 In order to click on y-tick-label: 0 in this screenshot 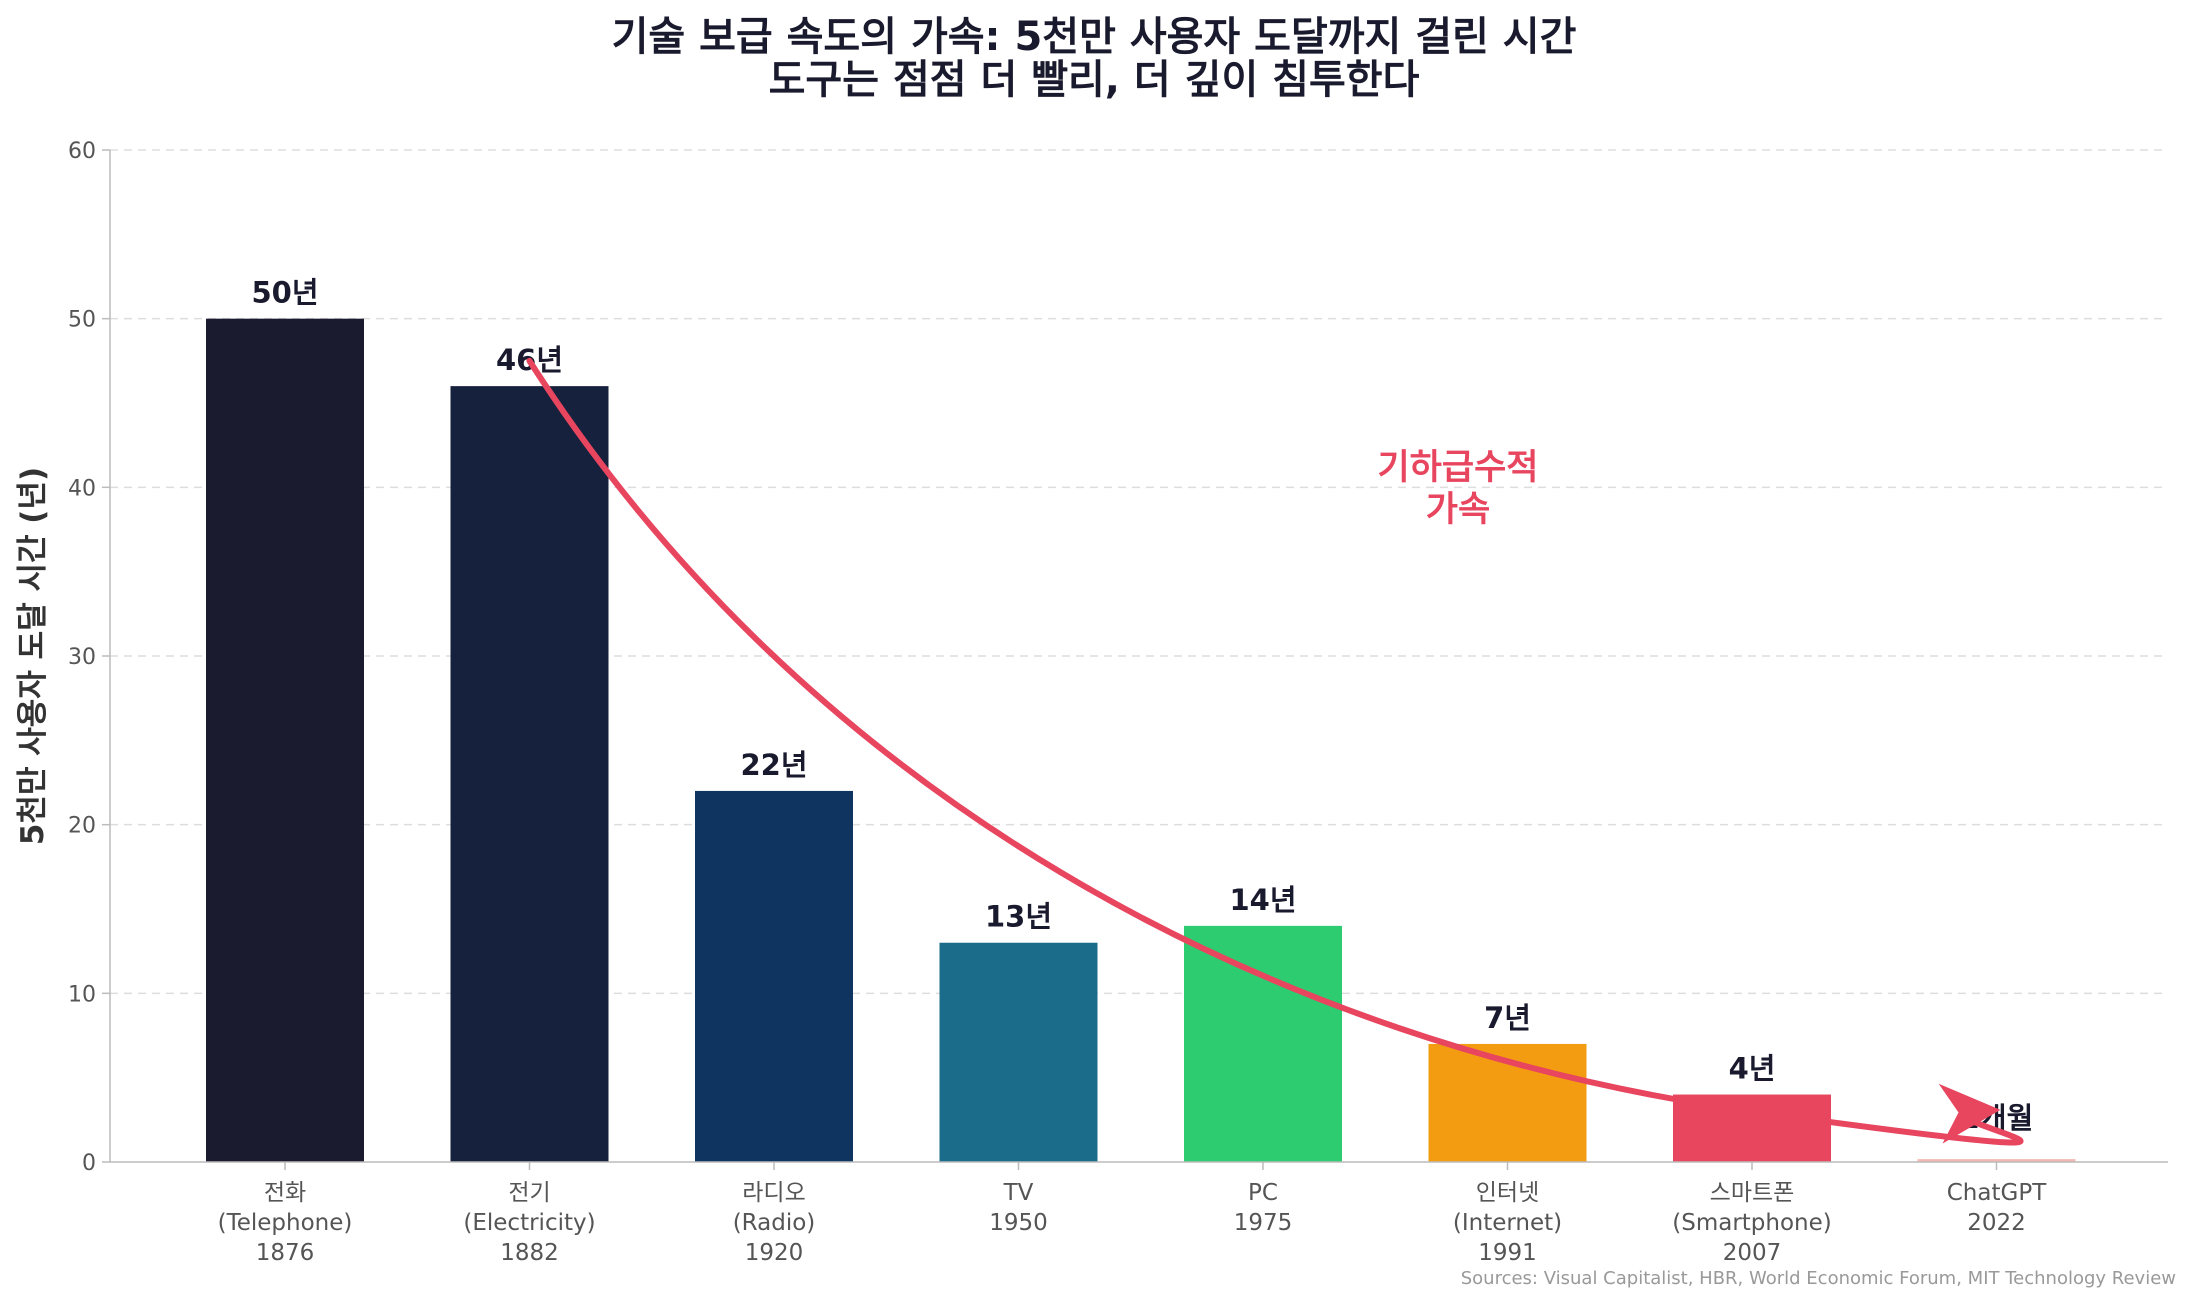, I will do `click(89, 1163)`.